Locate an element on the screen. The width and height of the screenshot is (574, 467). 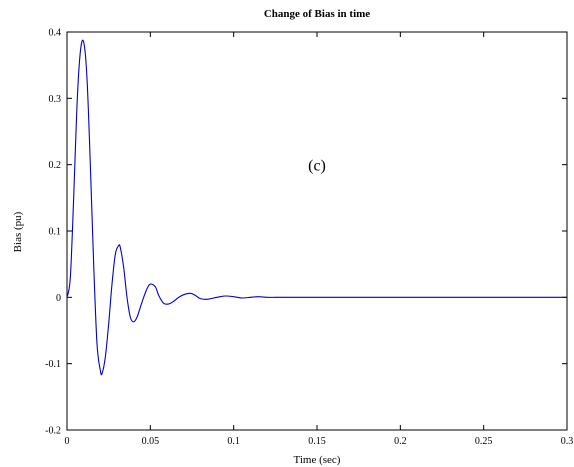
x-tick-label: 0.15 is located at coordinates (317, 441).